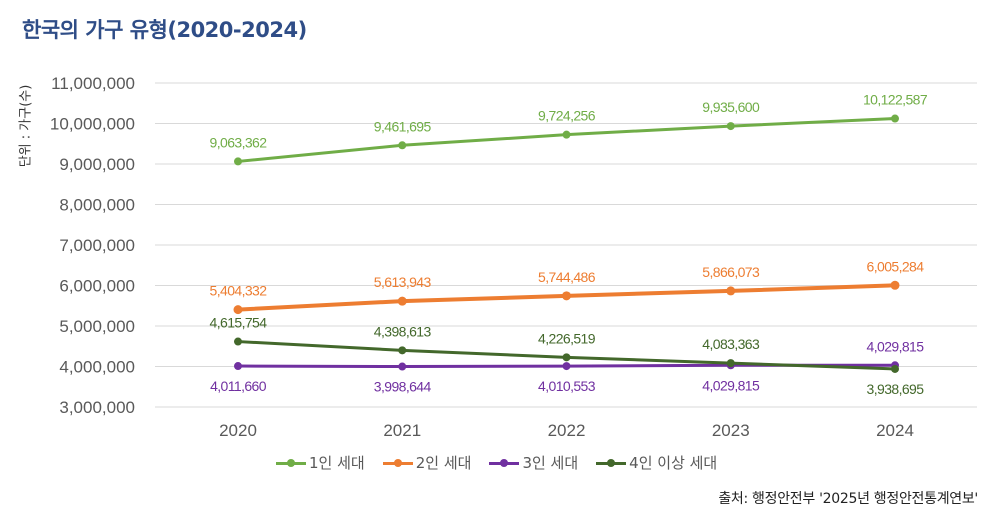  Describe the element at coordinates (403, 282) in the screenshot. I see `data-label: 5,613,943` at that location.